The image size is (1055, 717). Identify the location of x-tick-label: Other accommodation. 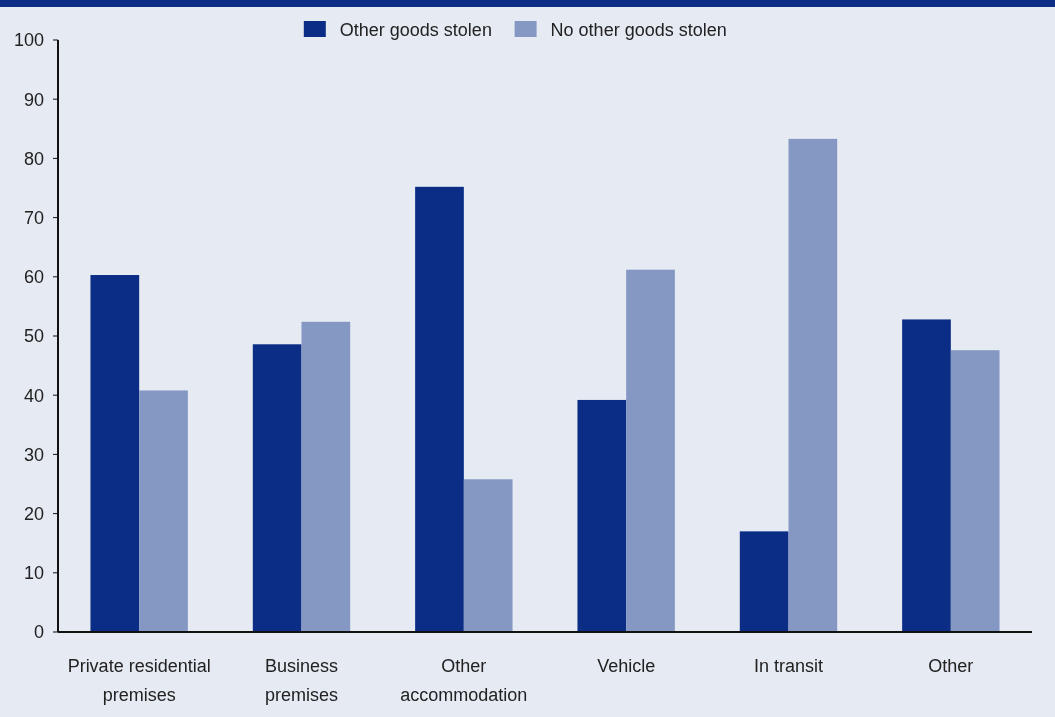
(464, 680).